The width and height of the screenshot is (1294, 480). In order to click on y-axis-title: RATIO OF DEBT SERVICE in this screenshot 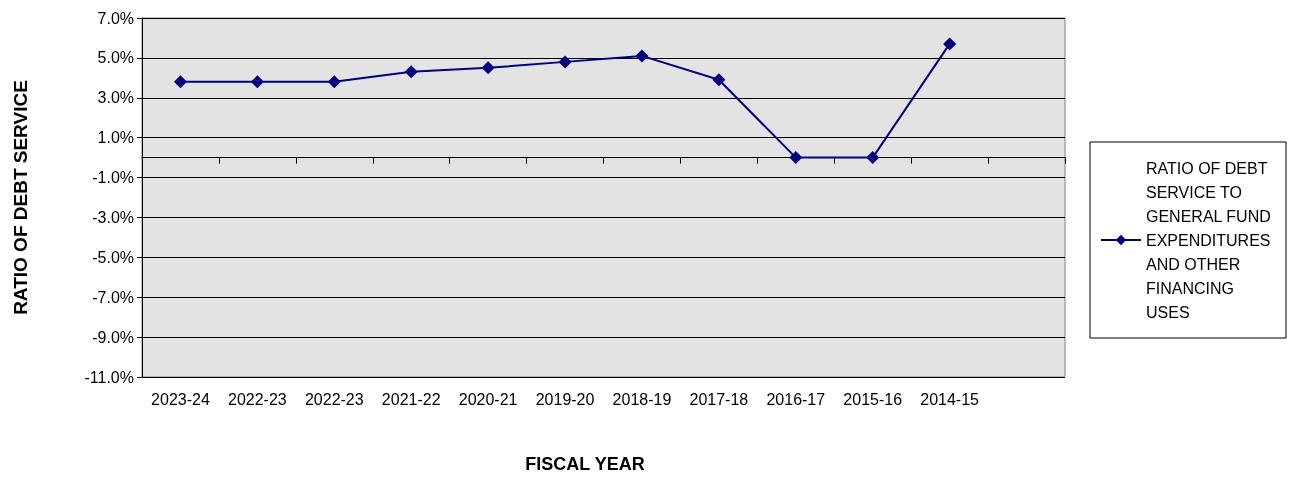, I will do `click(20, 197)`.